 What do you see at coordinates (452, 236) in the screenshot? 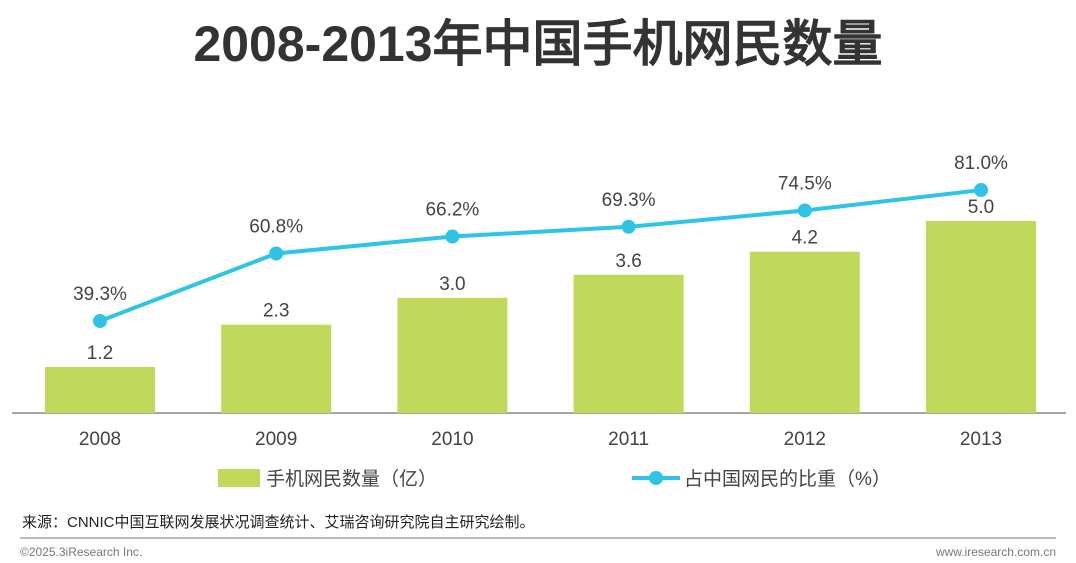
I see `line-point-2010` at bounding box center [452, 236].